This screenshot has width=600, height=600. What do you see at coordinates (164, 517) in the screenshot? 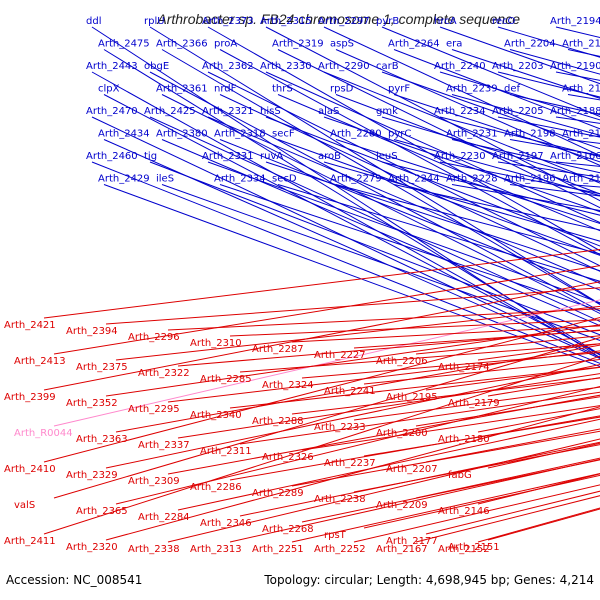
I see `reverse-gene-label: Arth_2284` at bounding box center [164, 517].